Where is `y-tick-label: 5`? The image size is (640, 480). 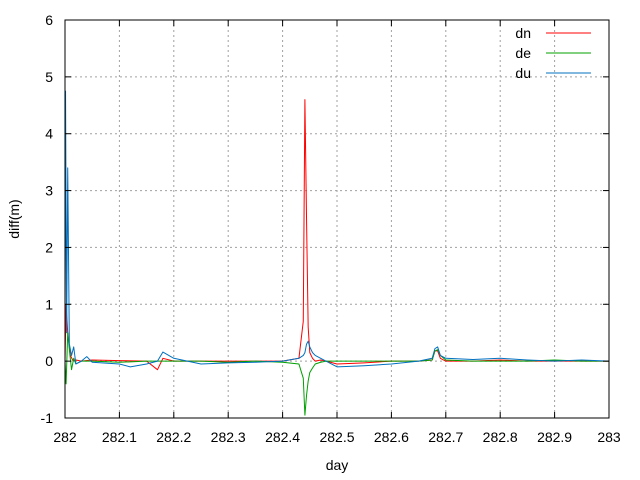
y-tick-label: 5 is located at coordinates (49, 77).